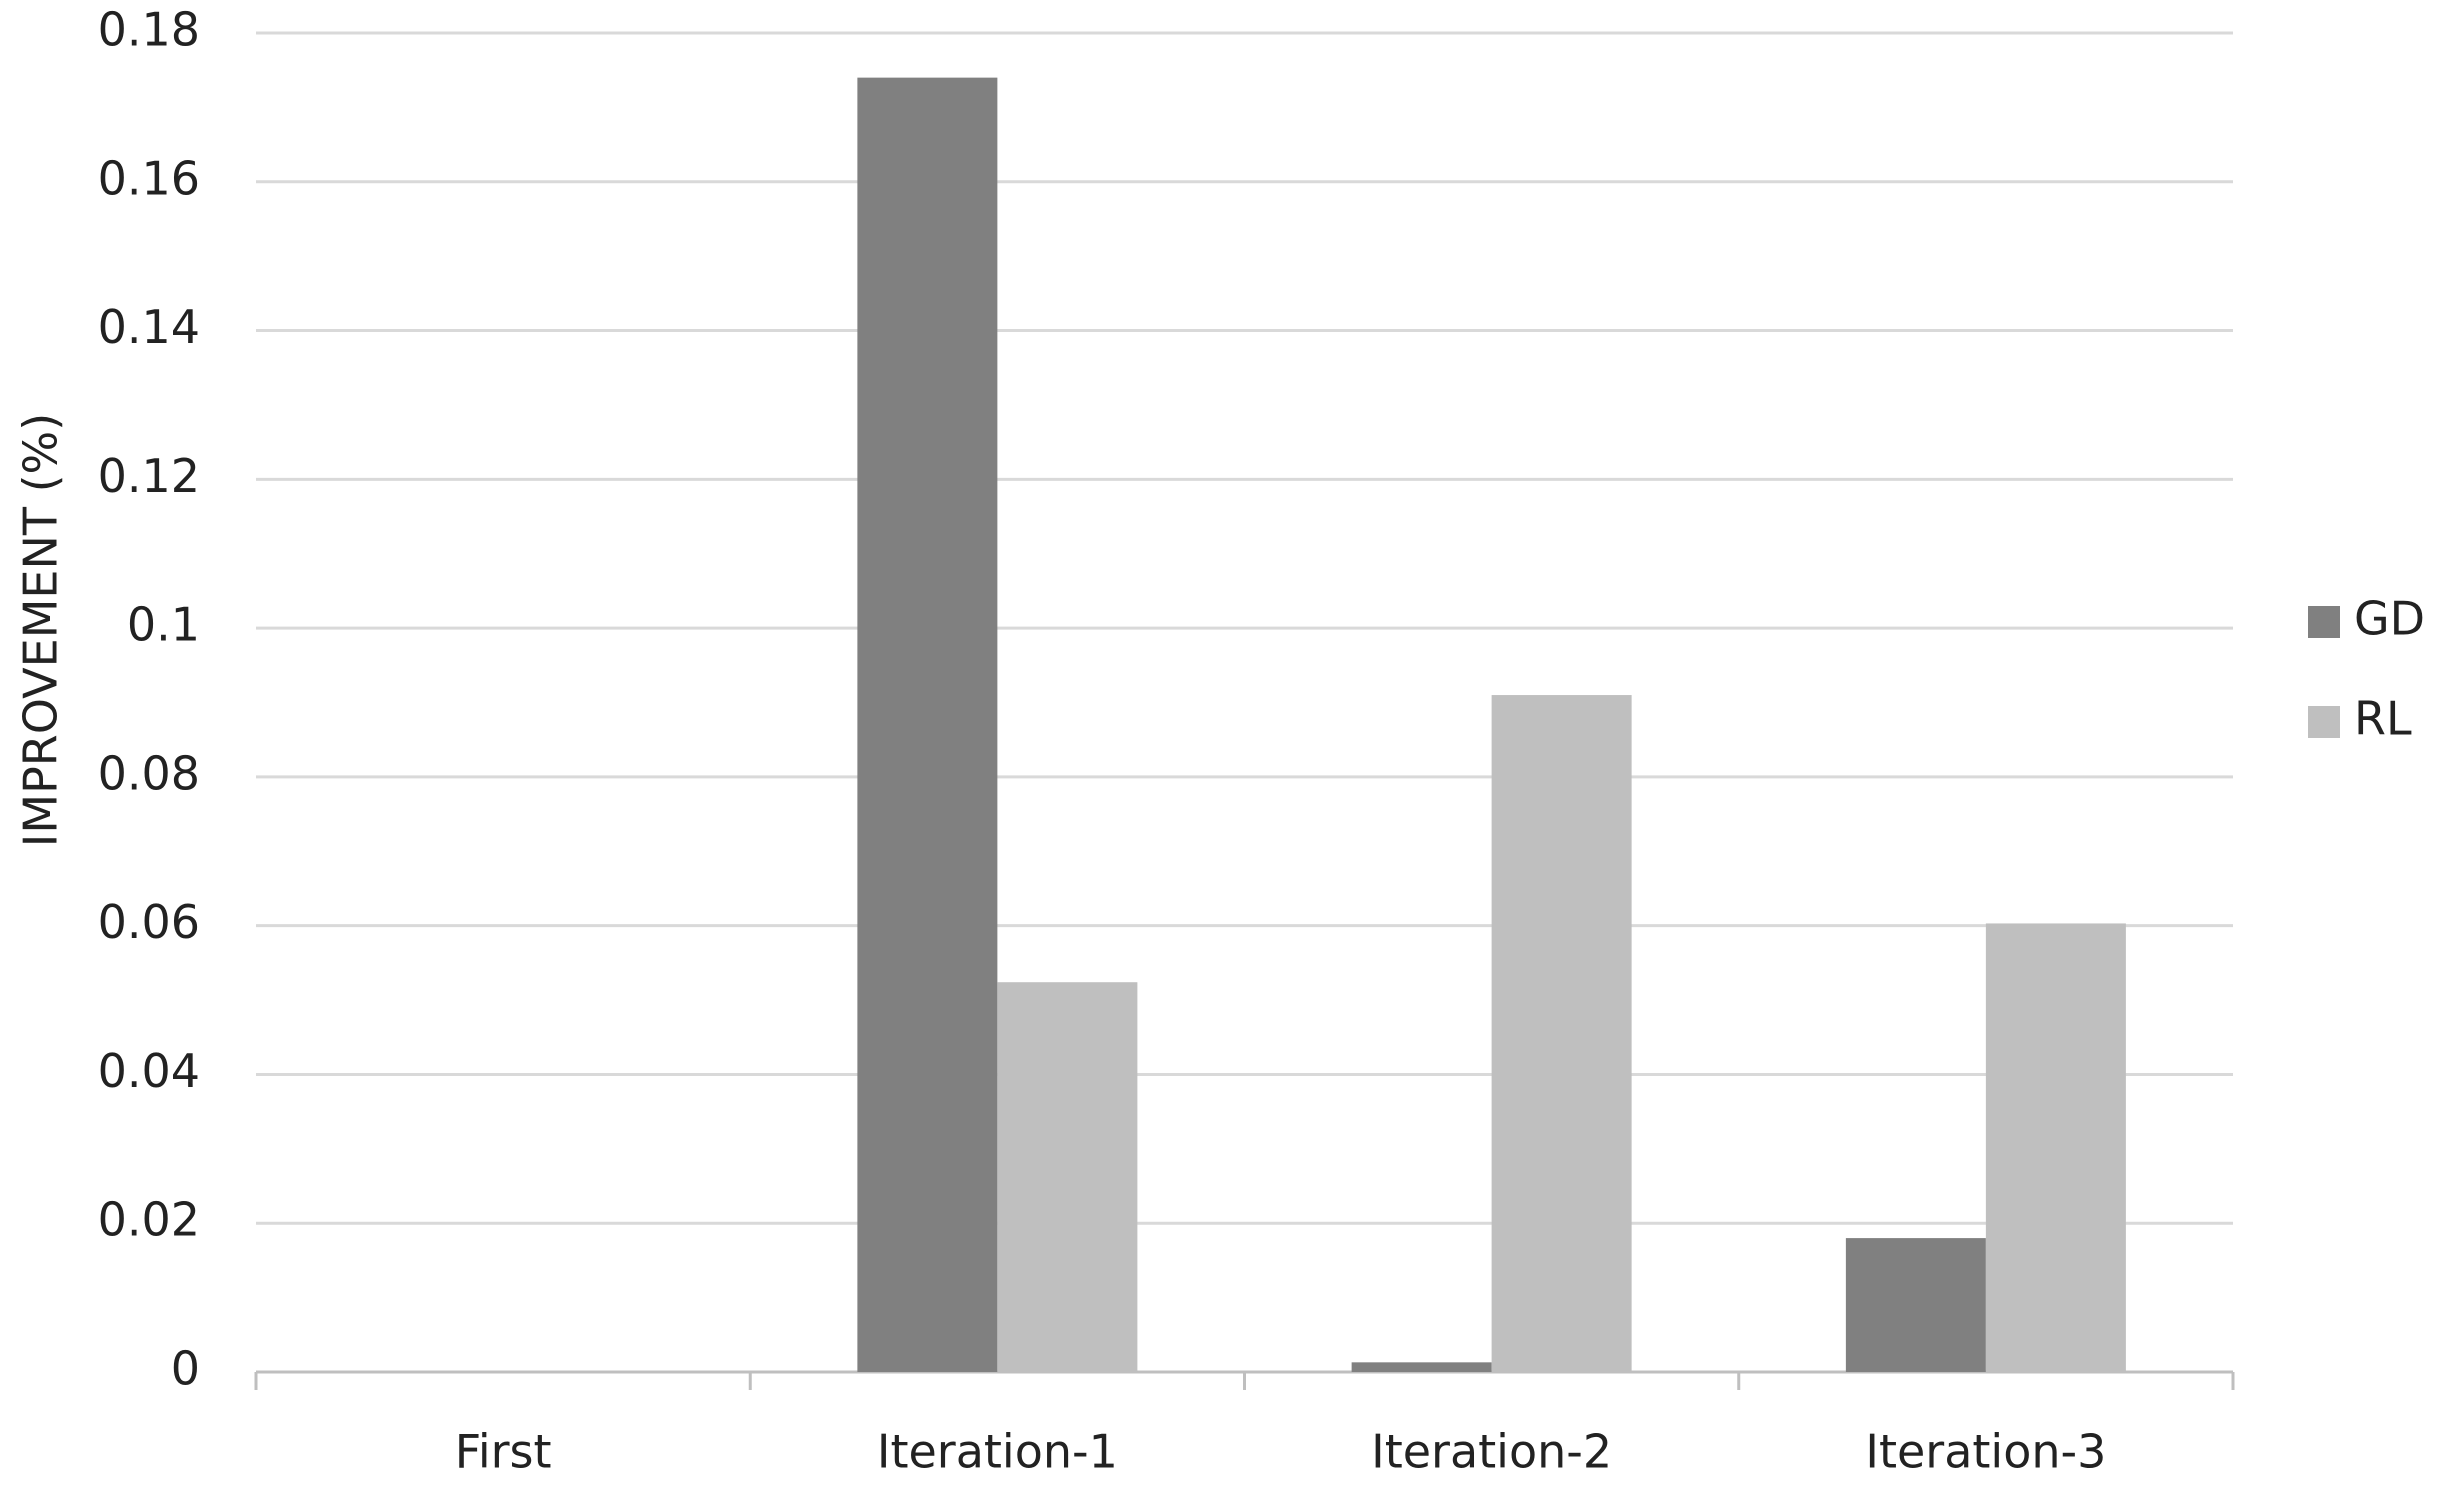 Image resolution: width=2437 pixels, height=1497 pixels. I want to click on y-tick-label: 0.18, so click(149, 30).